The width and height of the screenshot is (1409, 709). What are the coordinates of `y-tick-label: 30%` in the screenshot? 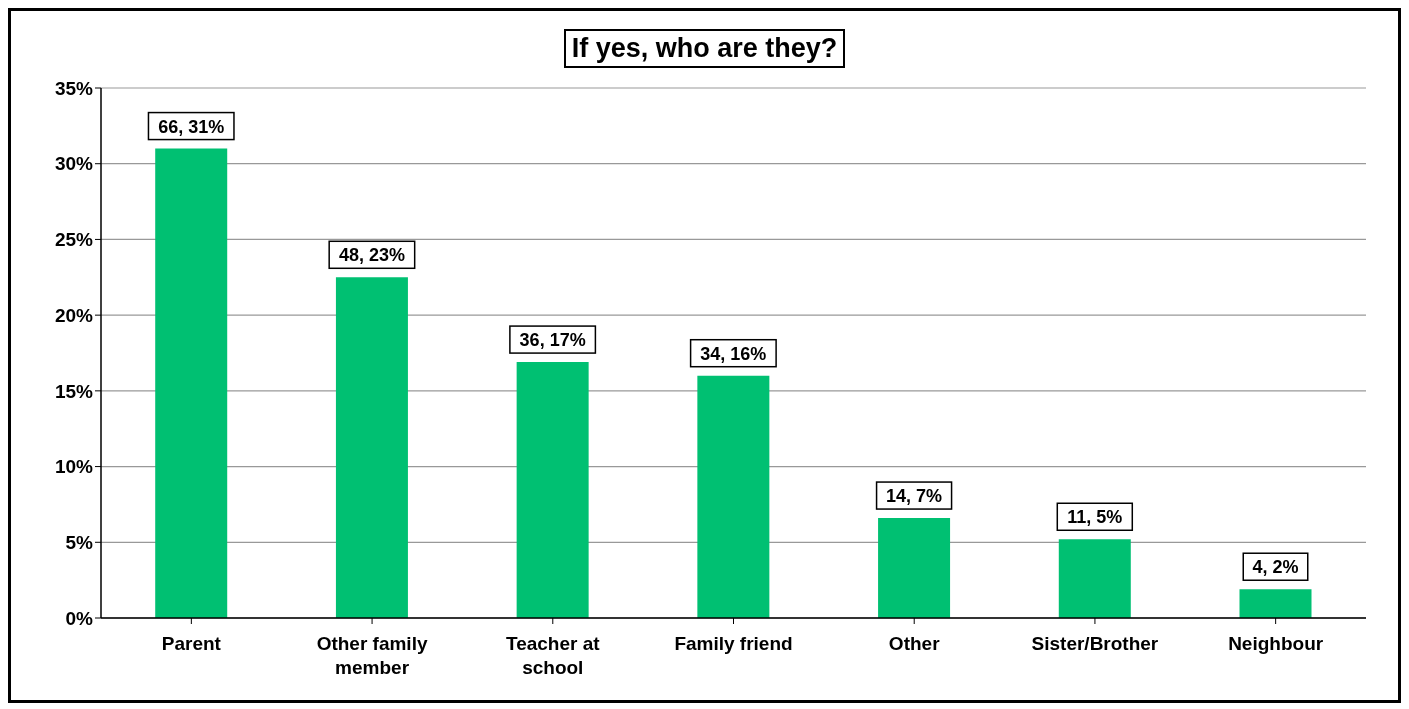 It's located at (74, 164).